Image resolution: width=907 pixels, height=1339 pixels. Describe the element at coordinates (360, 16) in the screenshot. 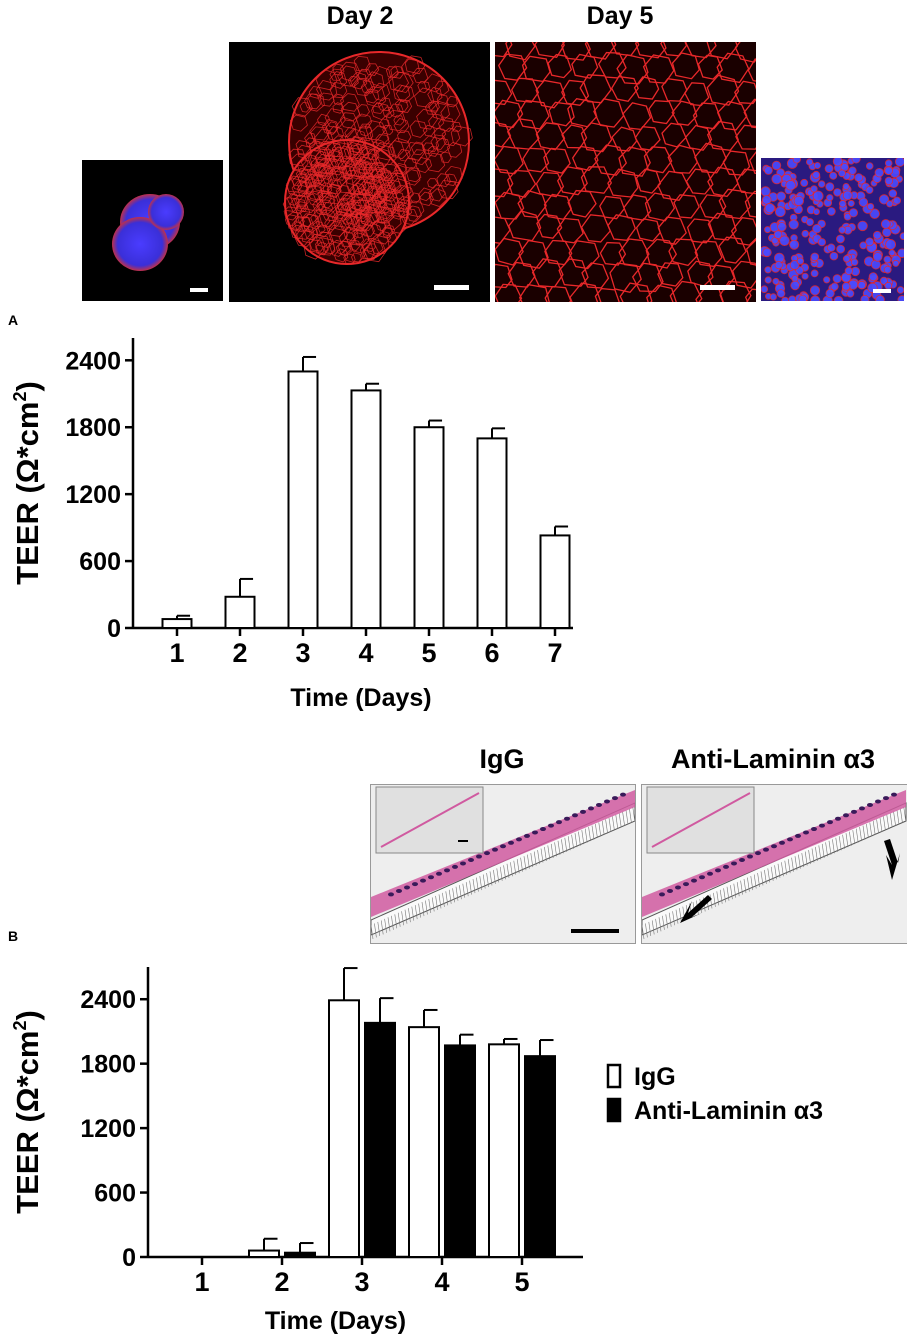

I see `day2-header: Day 2` at that location.